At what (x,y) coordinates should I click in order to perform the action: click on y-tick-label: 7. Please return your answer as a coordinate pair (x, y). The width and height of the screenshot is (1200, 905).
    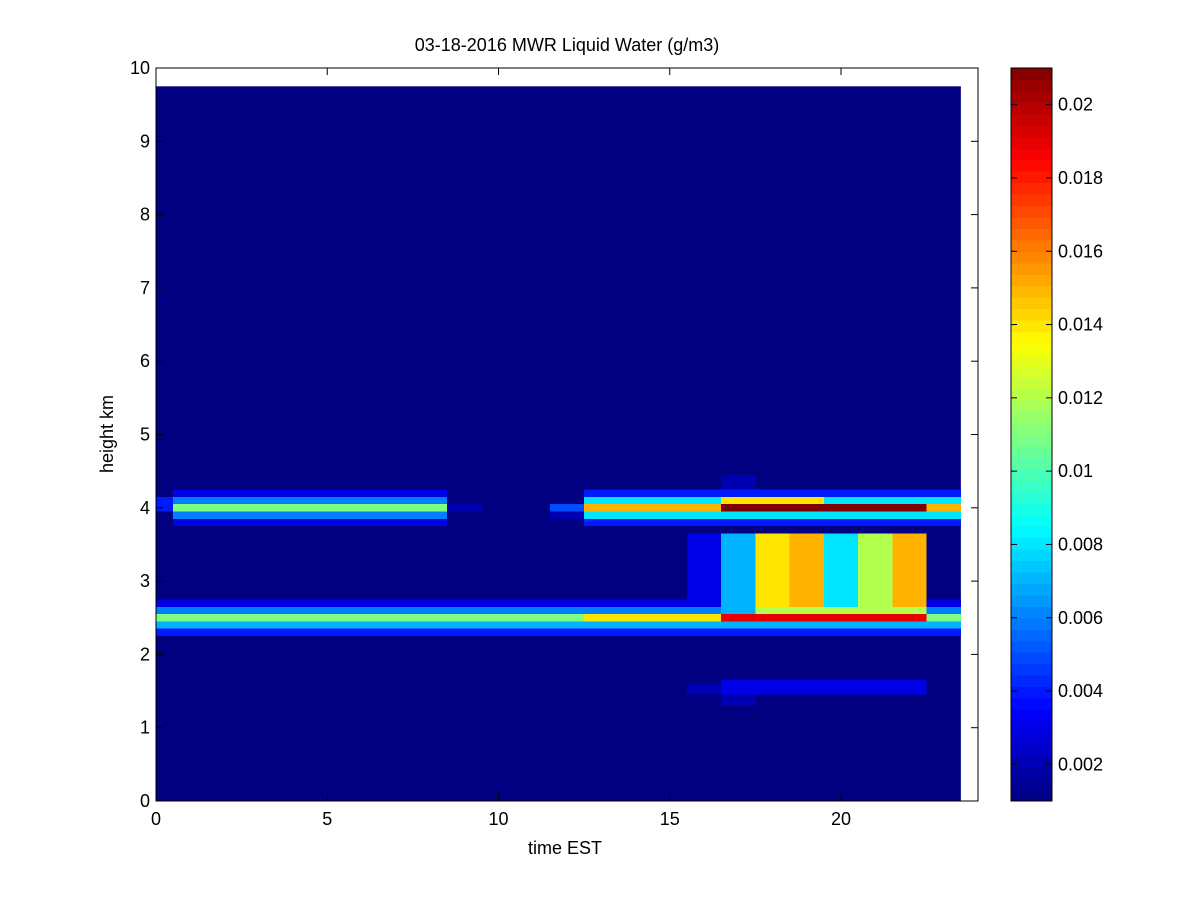
    Looking at the image, I should click on (145, 288).